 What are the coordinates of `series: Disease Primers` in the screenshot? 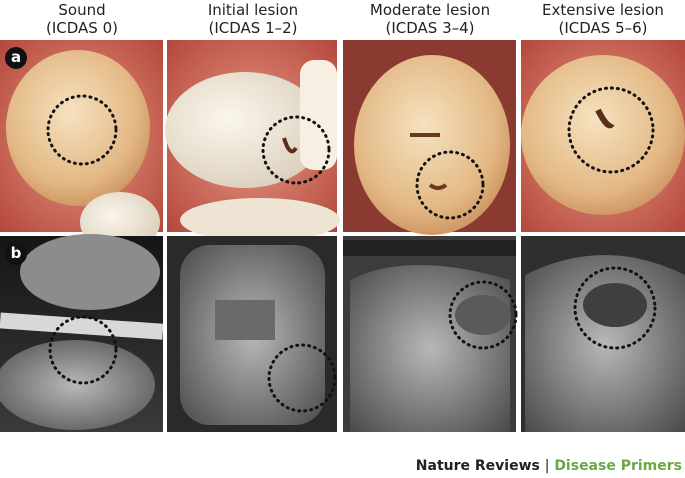 It's located at (618, 466).